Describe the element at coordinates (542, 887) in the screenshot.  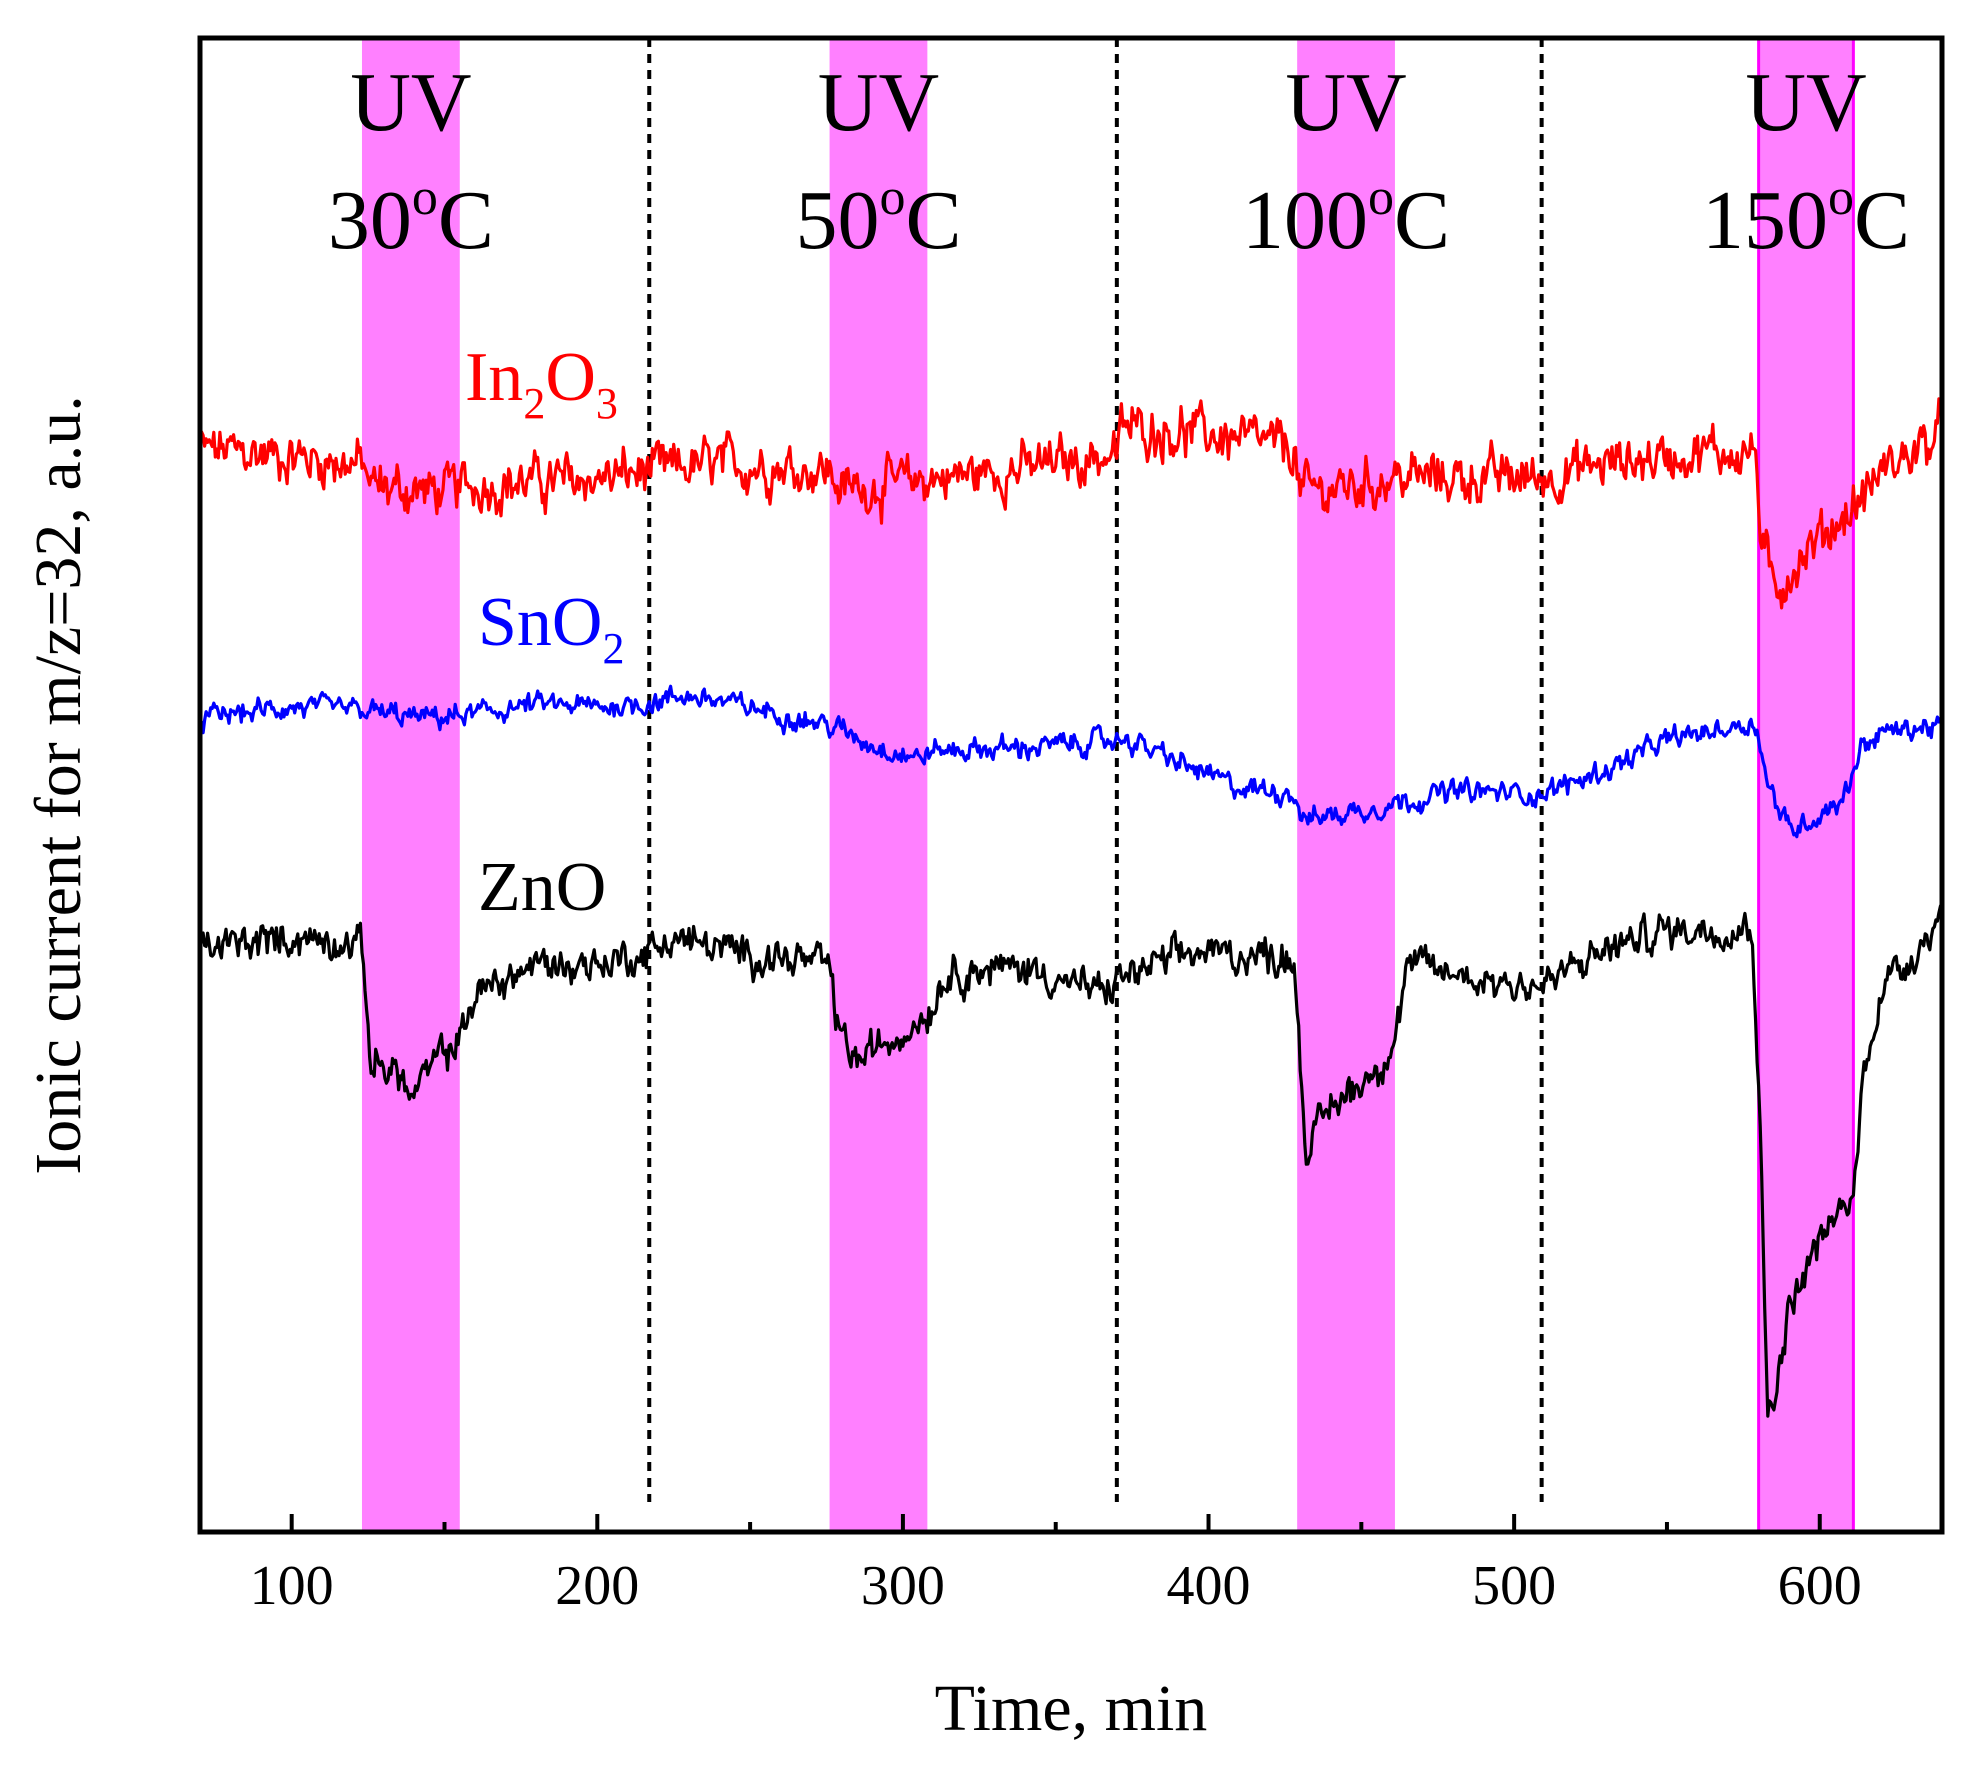
I see `series-label-zno: ZnO` at that location.